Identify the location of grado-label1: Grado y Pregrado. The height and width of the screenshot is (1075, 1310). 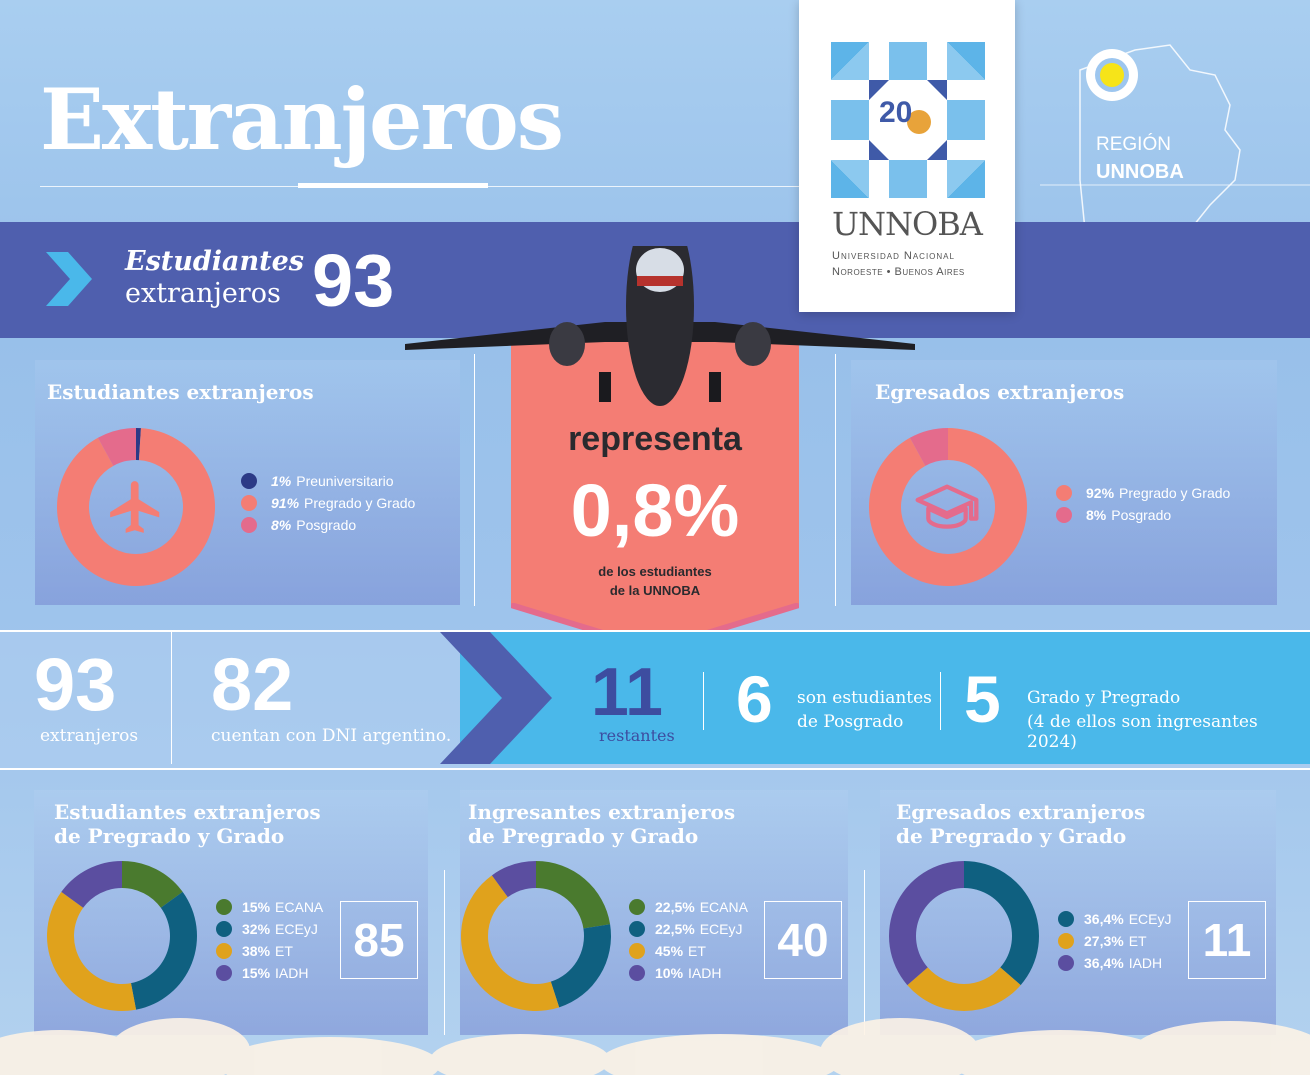
(1104, 698).